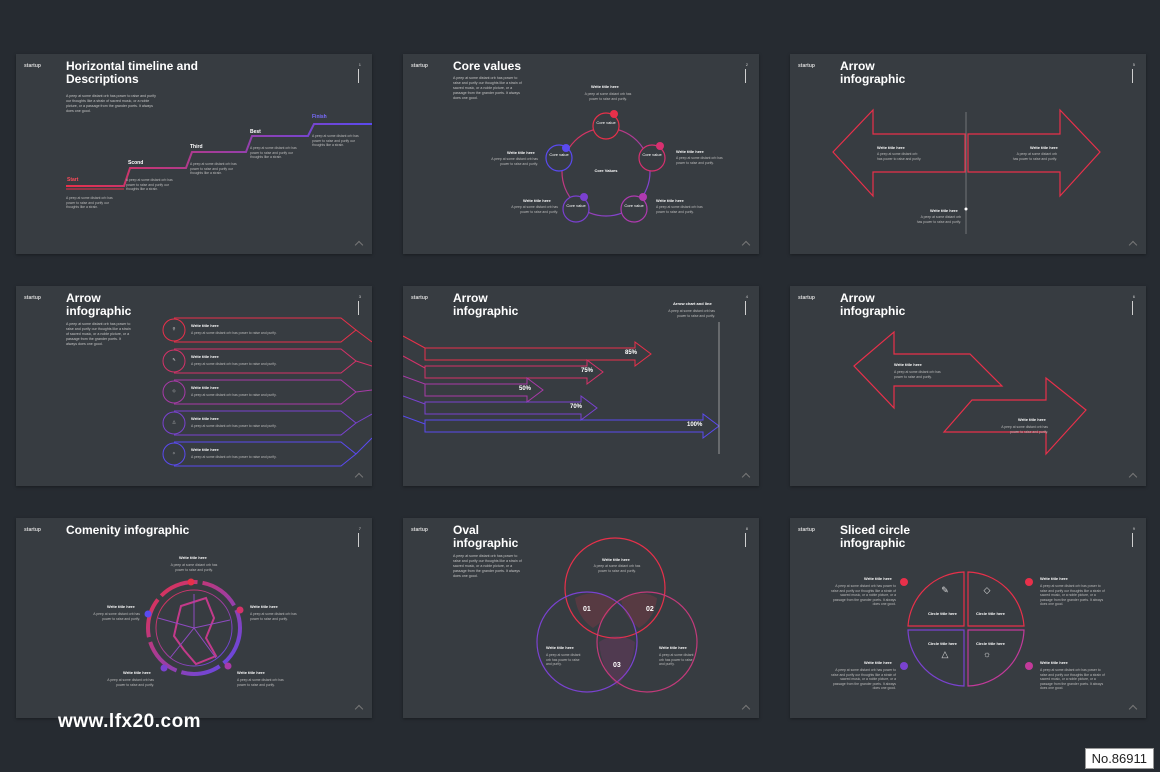 This screenshot has width=1160, height=772. Describe the element at coordinates (617, 615) in the screenshot. I see `venn-diagram` at that location.